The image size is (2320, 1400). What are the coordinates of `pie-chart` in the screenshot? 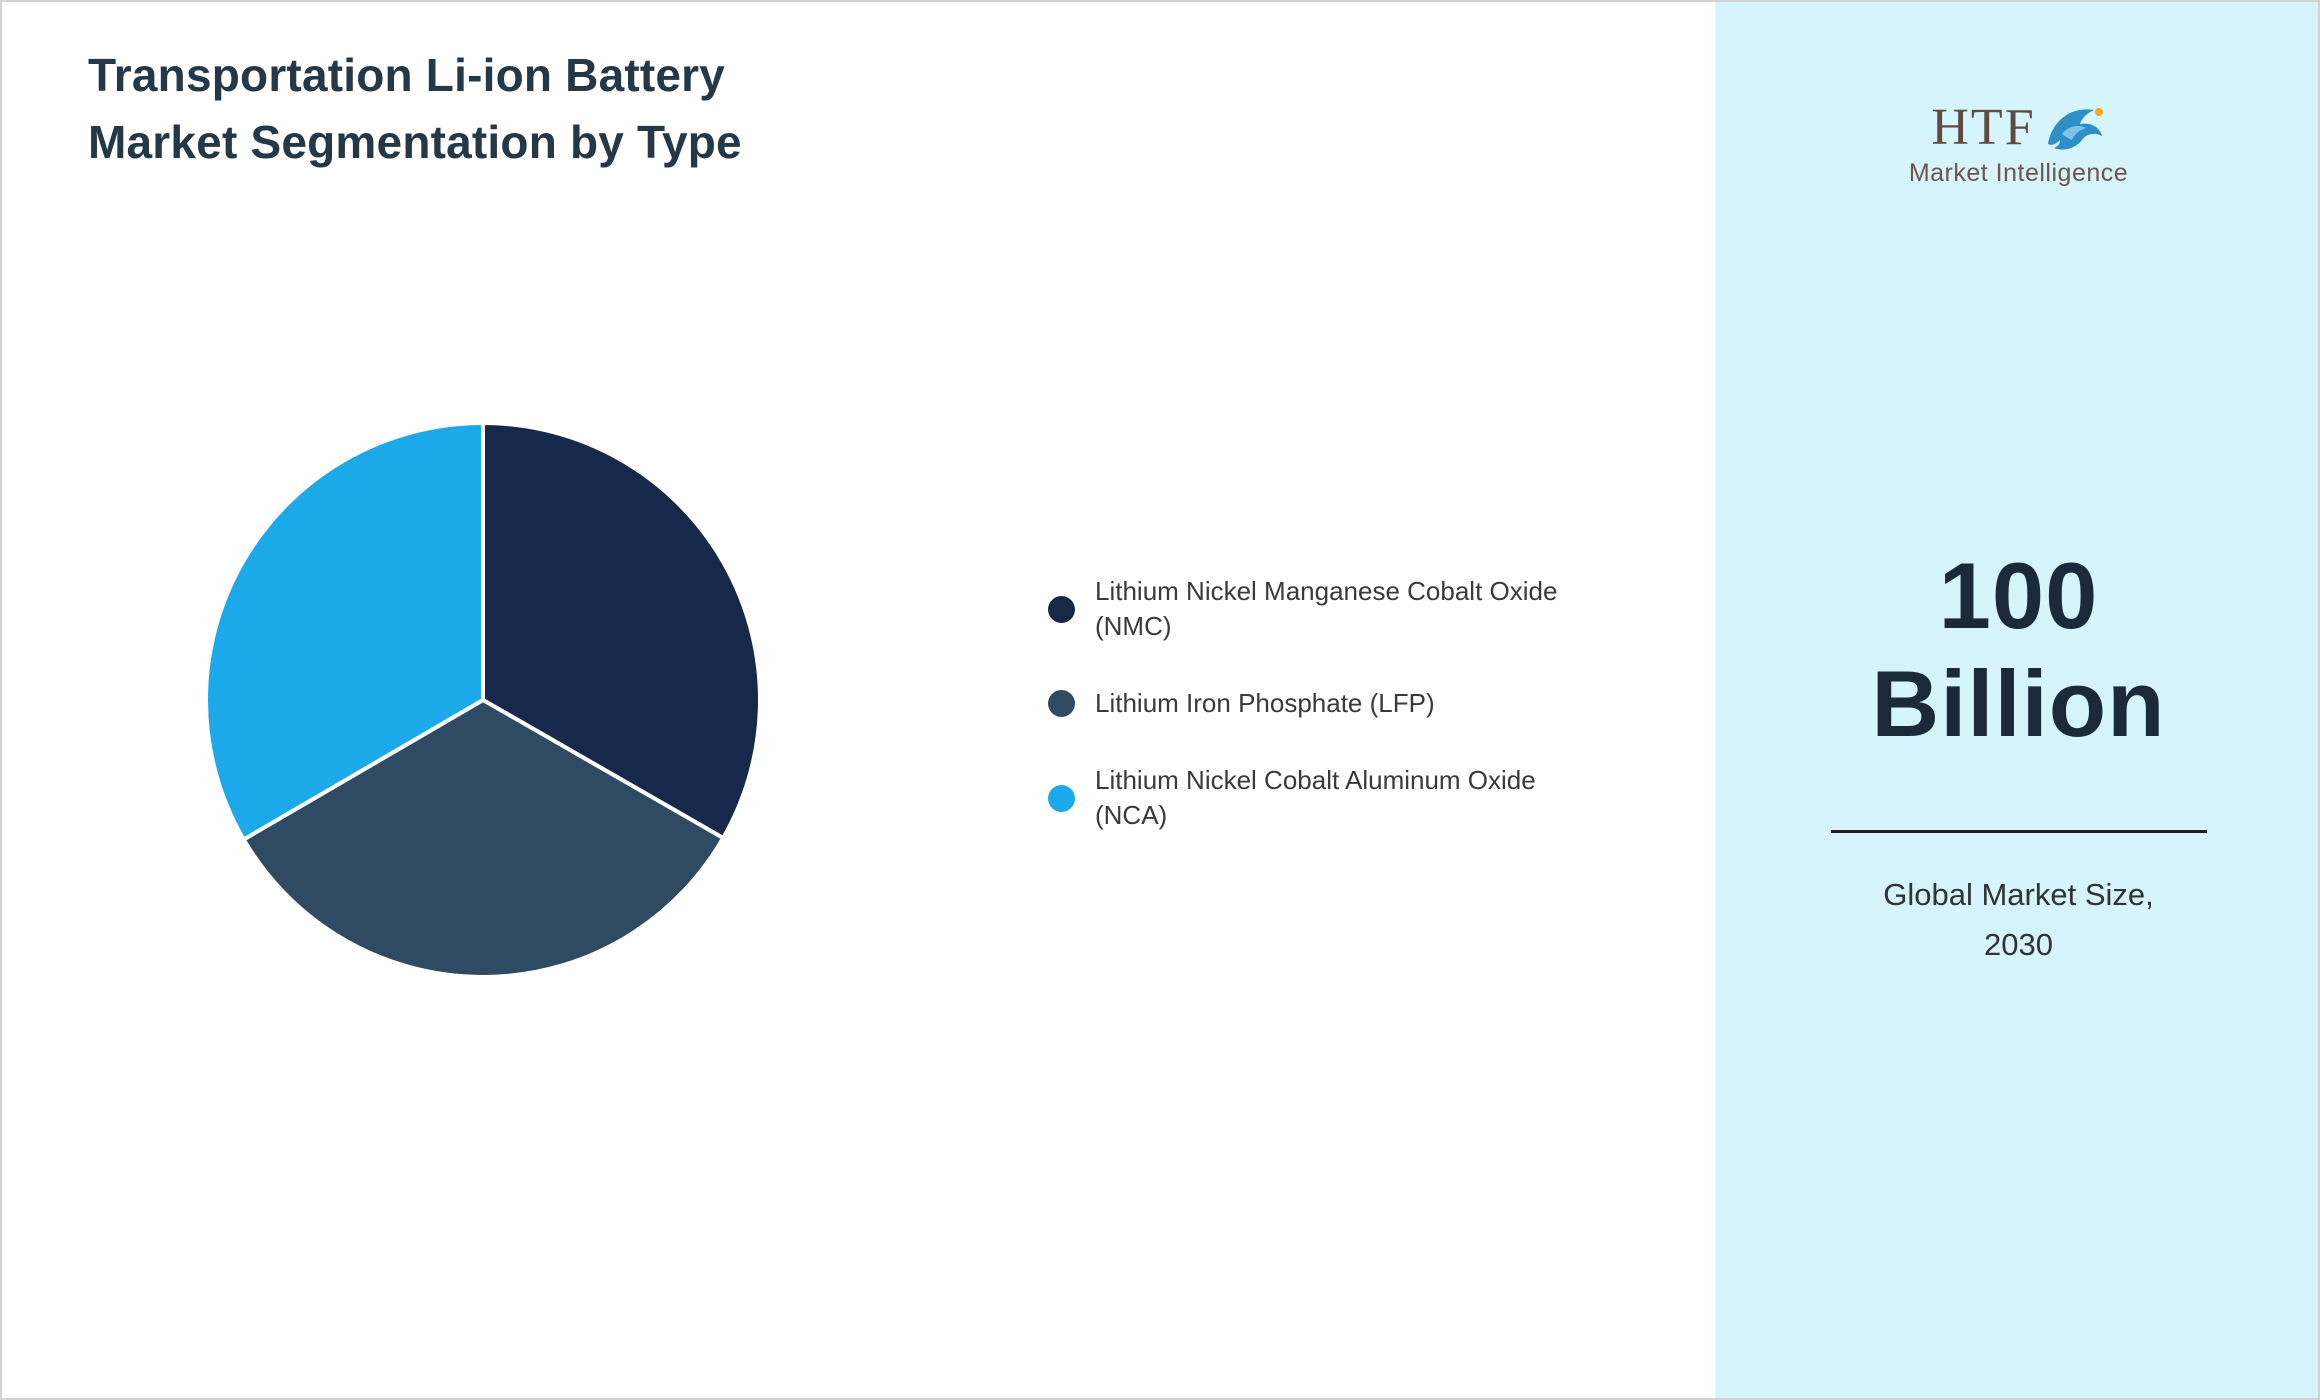 It's located at (483, 700).